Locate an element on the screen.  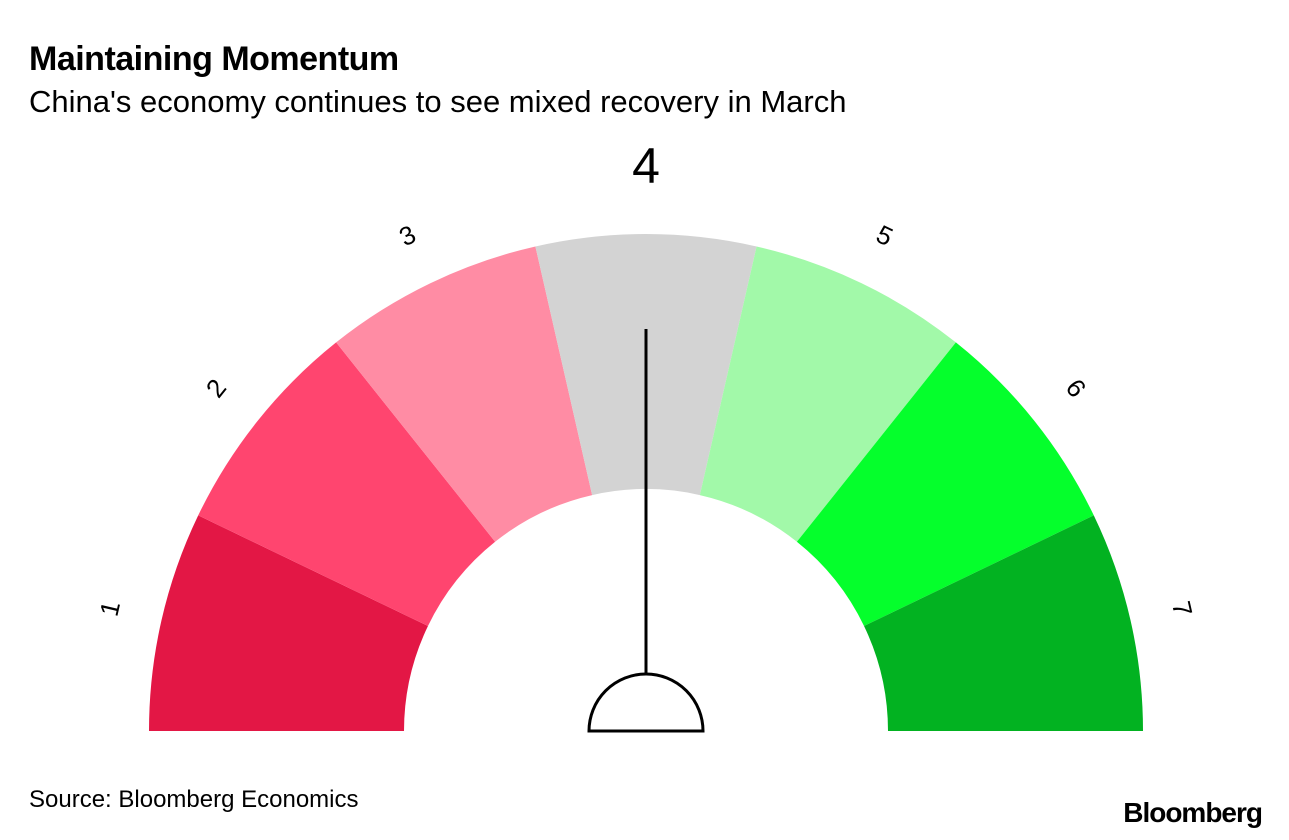
gauge-tick-label-3: 3 is located at coordinates (407, 235).